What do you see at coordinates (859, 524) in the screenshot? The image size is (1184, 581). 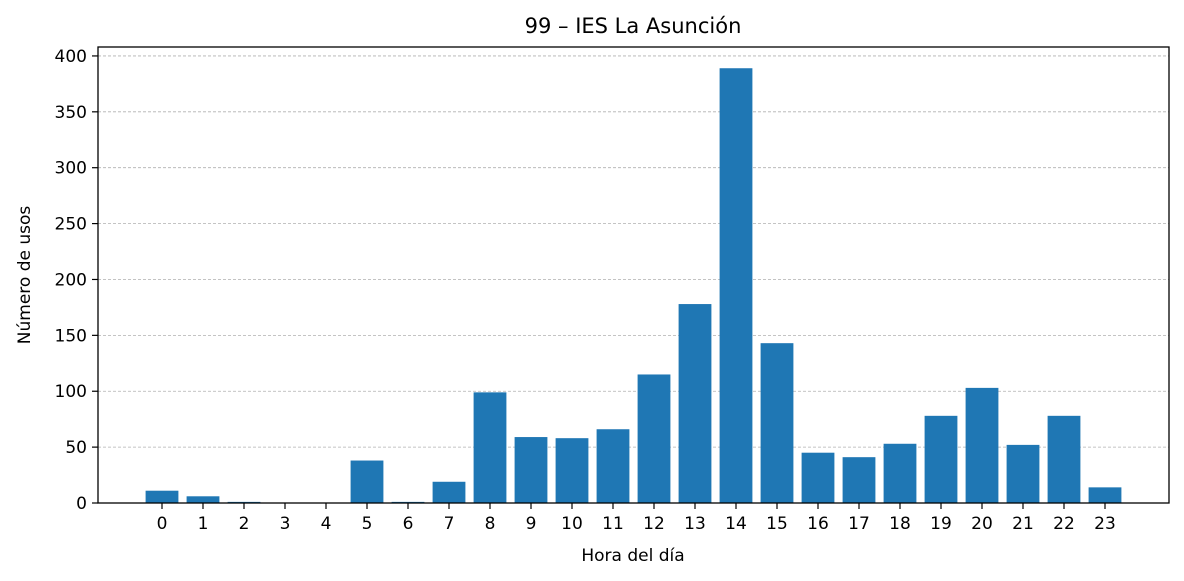 I see `x-tick-label: 17` at bounding box center [859, 524].